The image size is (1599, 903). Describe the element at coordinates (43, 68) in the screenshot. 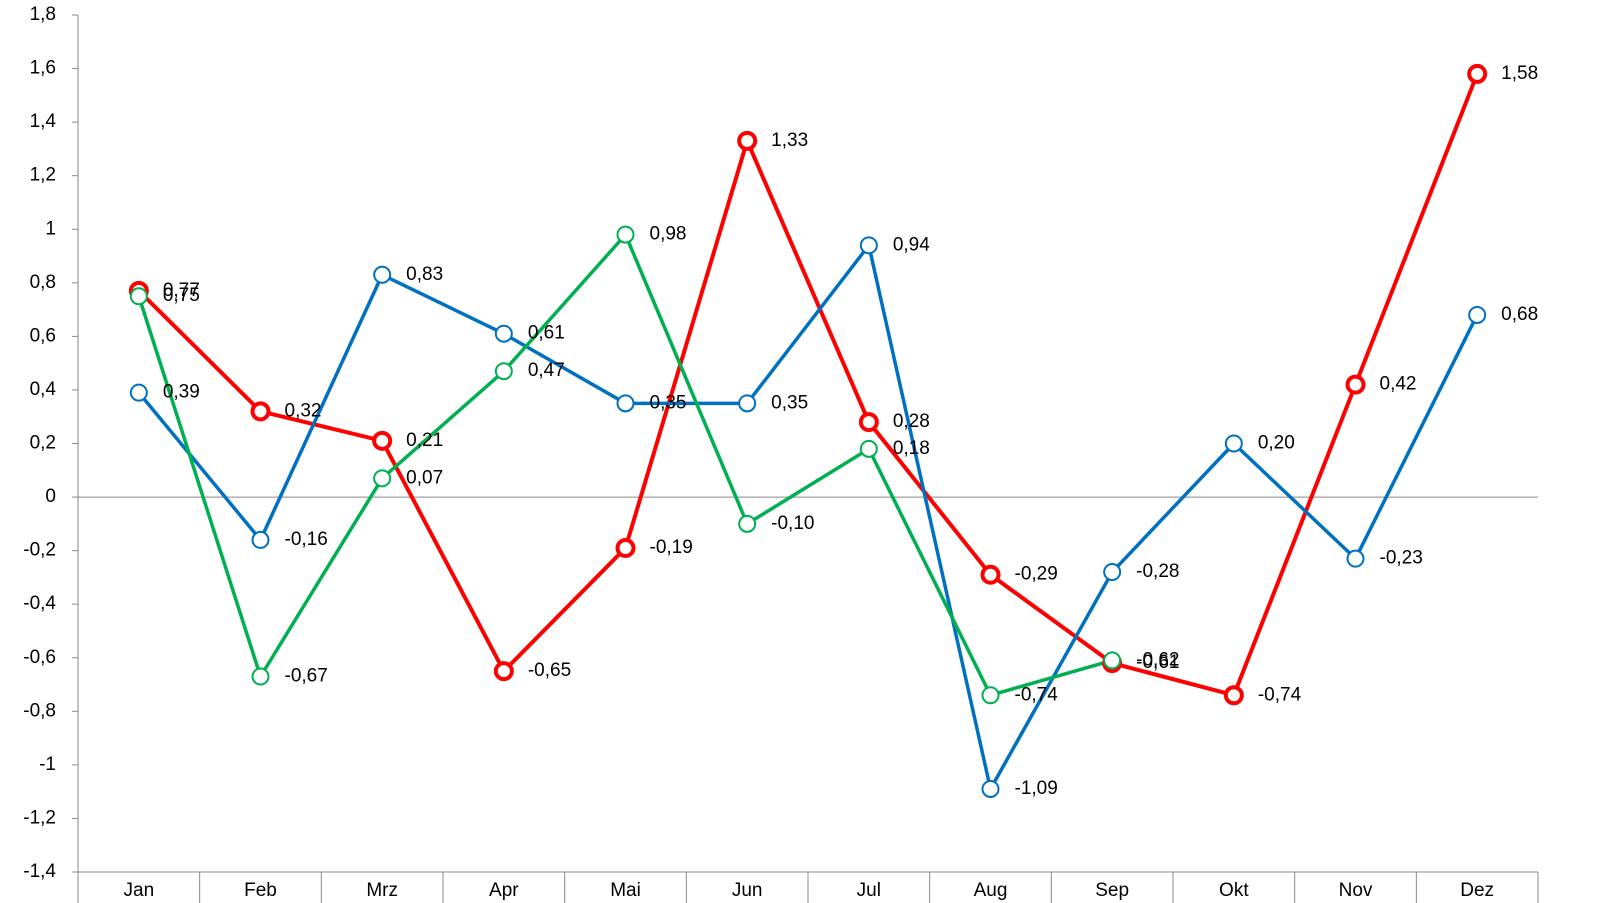

I see `y-tick-label: 1,6` at that location.